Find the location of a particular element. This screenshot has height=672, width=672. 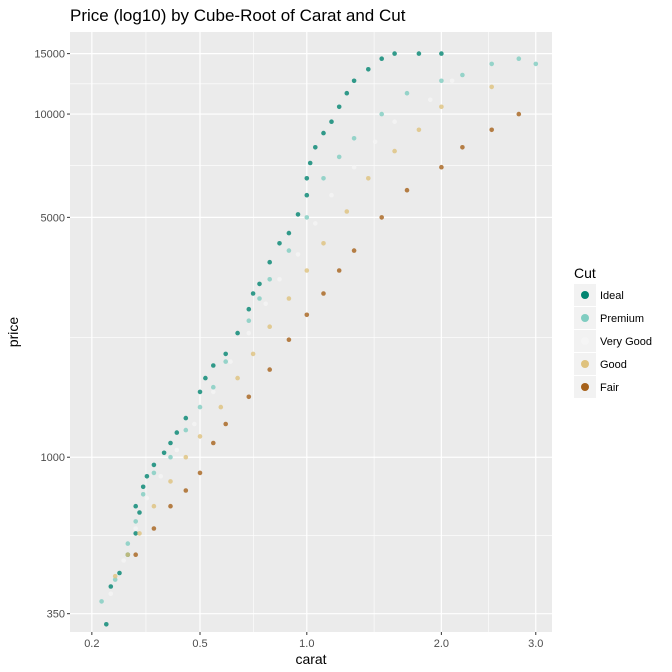

x-axis-title: carat is located at coordinates (310, 659).